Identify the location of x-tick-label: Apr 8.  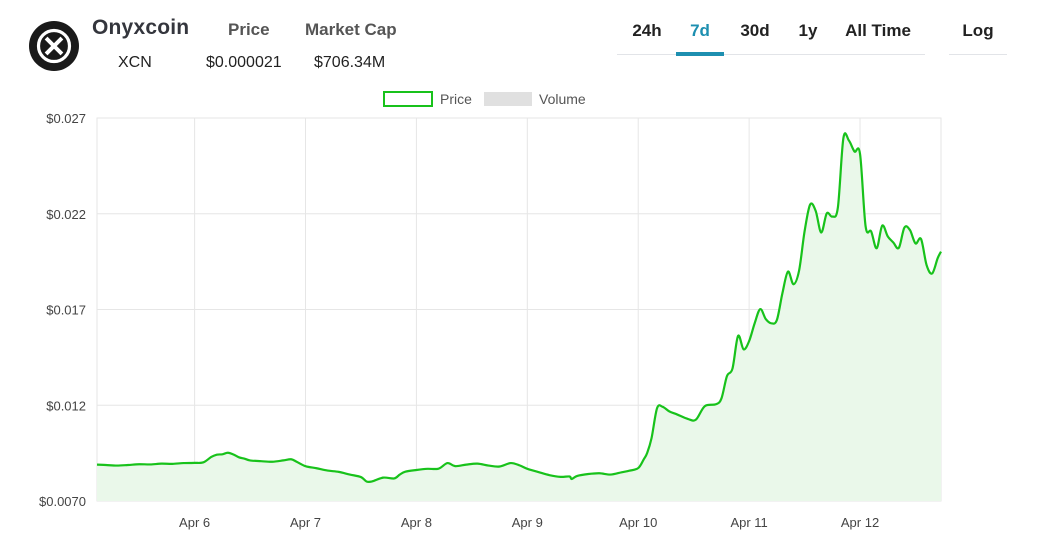
(416, 522).